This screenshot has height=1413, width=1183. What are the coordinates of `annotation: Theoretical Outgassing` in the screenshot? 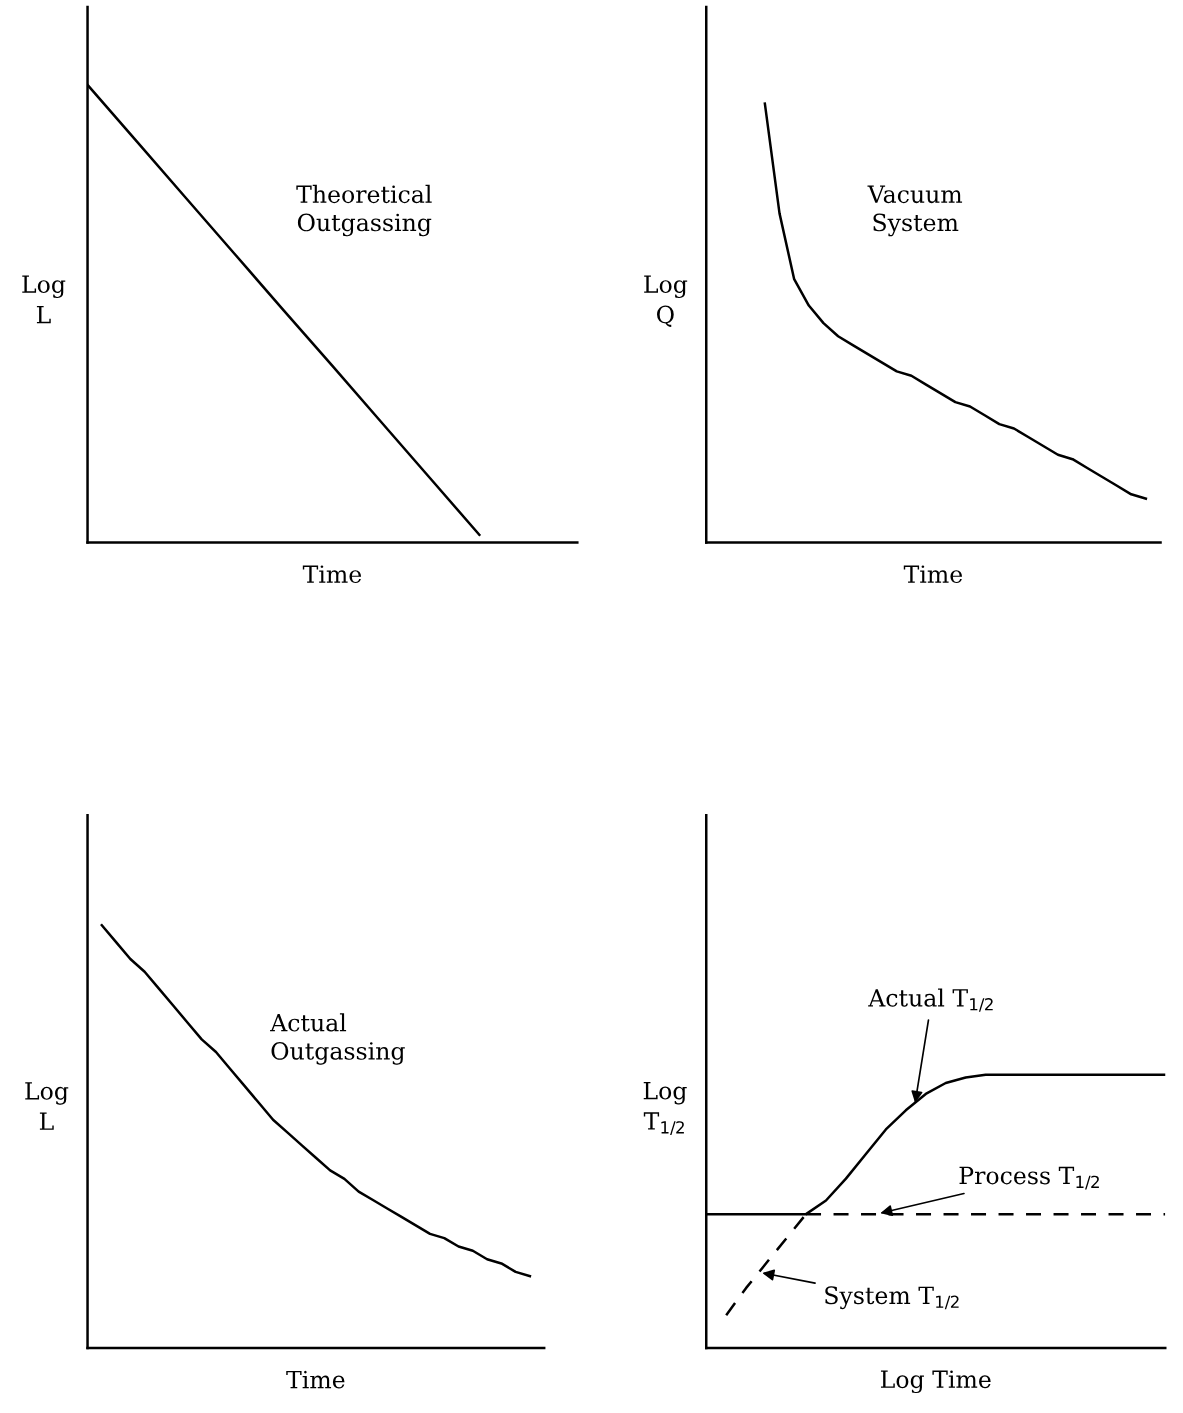 It's located at (364, 210).